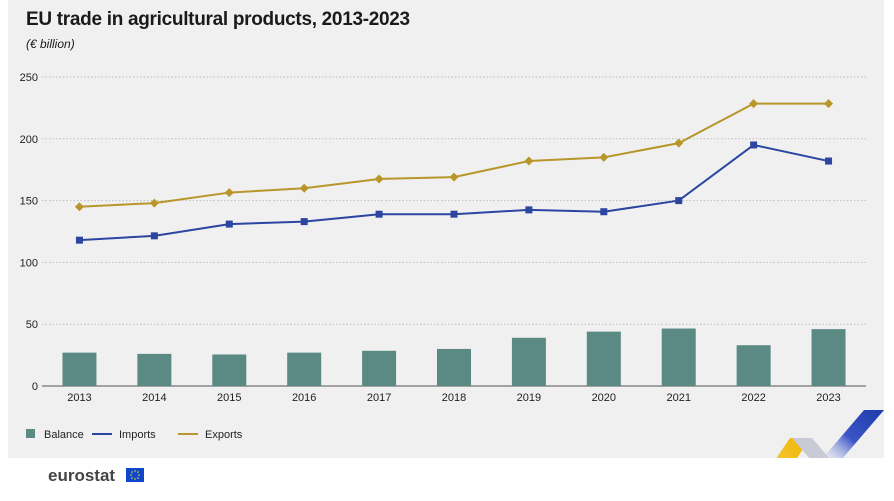 Image resolution: width=894 pixels, height=501 pixels. What do you see at coordinates (828, 398) in the screenshot?
I see `x-tick-label: 2023` at bounding box center [828, 398].